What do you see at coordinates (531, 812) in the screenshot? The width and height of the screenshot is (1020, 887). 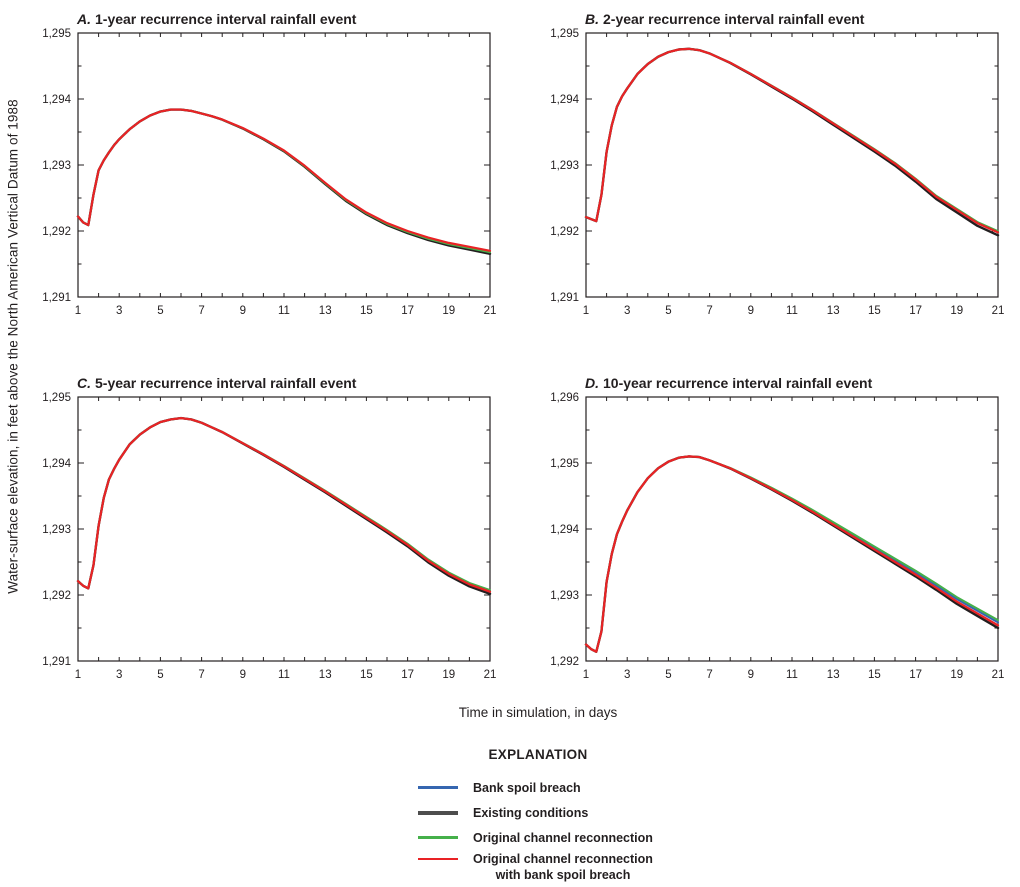 I see `legend-item-label: Existing conditions` at bounding box center [531, 812].